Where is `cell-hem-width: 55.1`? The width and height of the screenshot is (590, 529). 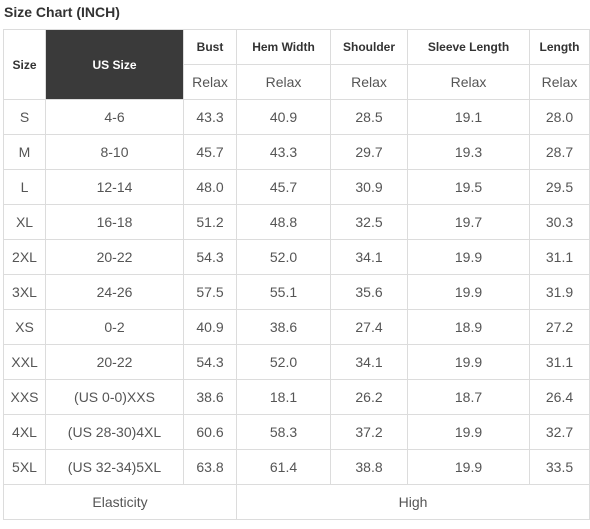 cell-hem-width: 55.1 is located at coordinates (283, 292).